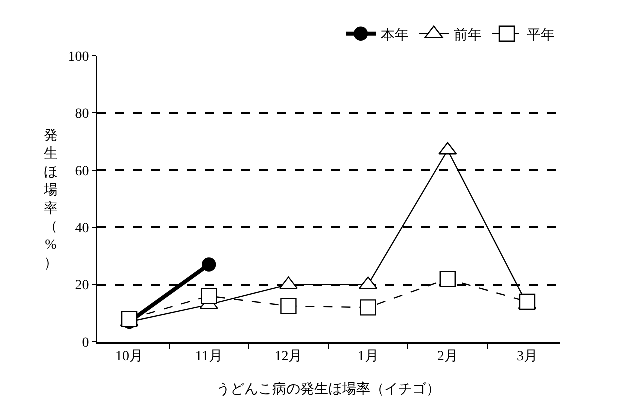 This screenshot has width=627, height=419. What do you see at coordinates (130, 357) in the screenshot?
I see `x-tick-label: 10月` at bounding box center [130, 357].